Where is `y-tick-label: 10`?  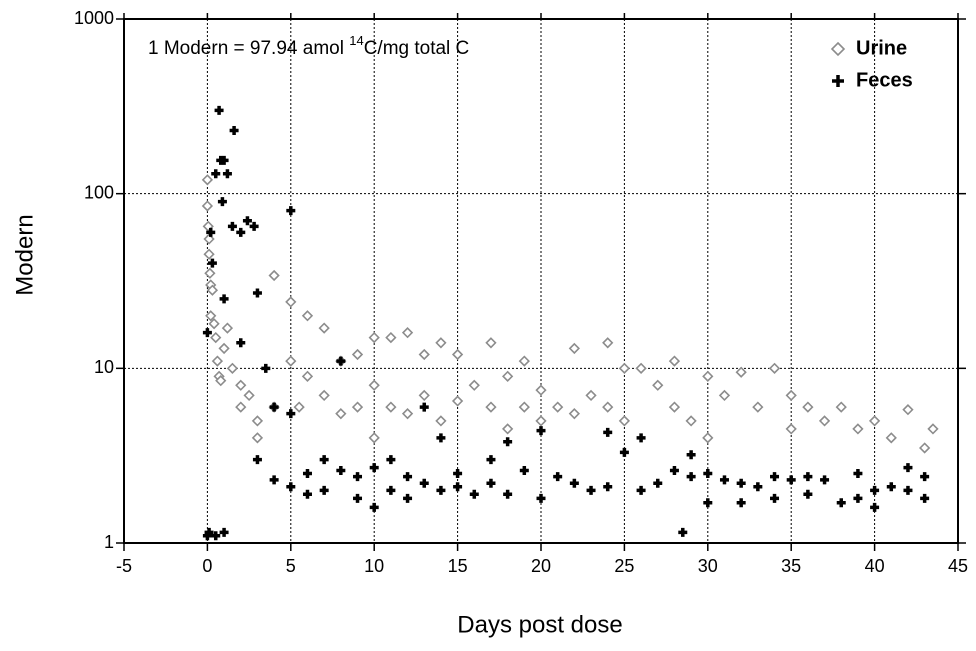 y-tick-label: 10 is located at coordinates (104, 367).